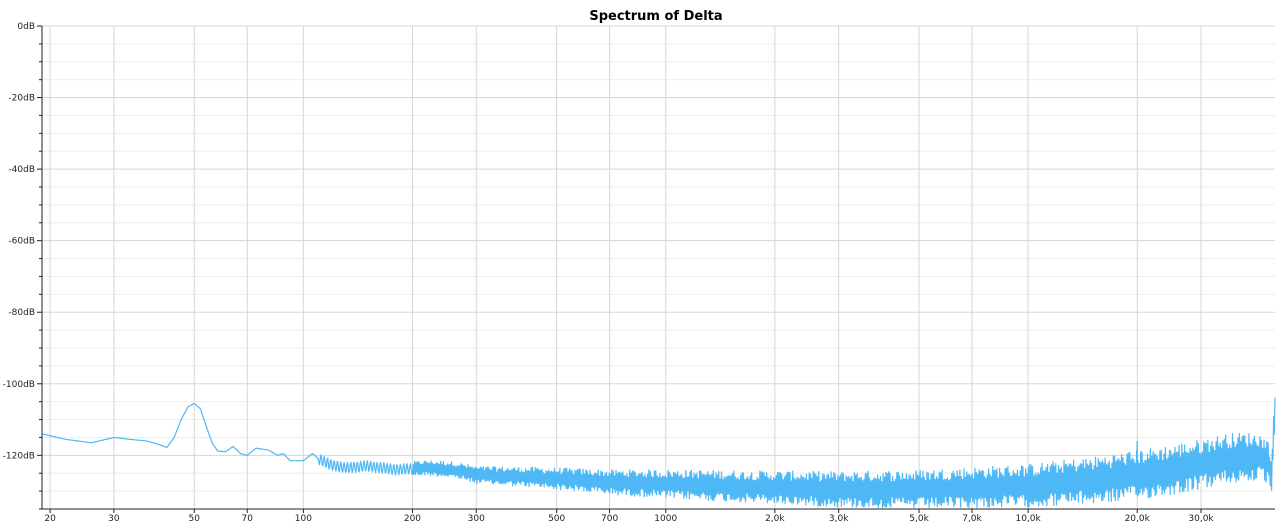  Describe the element at coordinates (19, 456) in the screenshot. I see `y-tick-label: -120dB` at that location.